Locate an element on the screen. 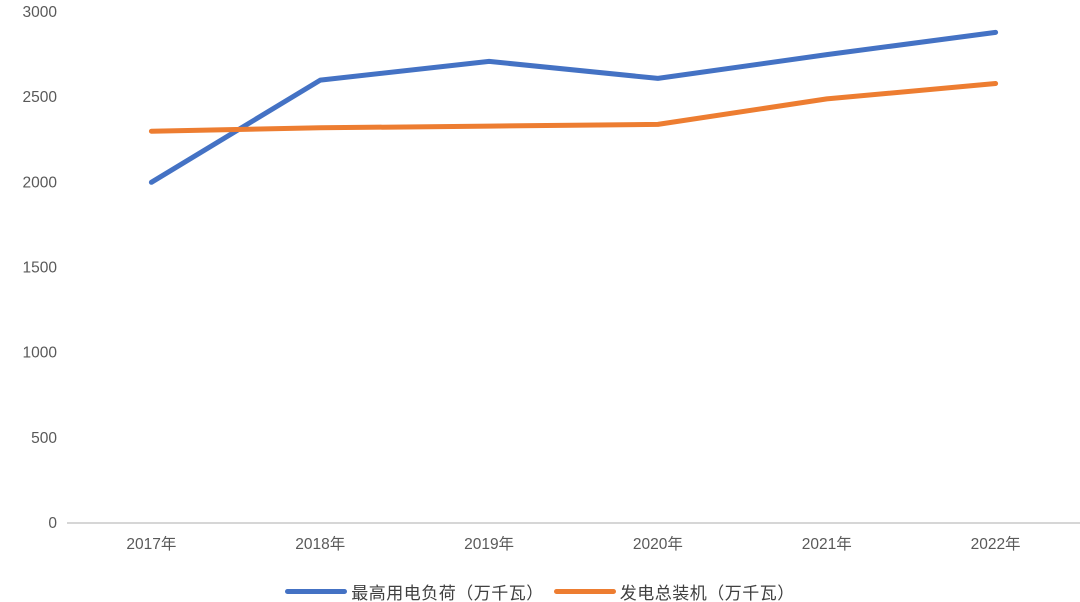  legend-item-installed-capacity: 发电总装机（万千瓦） is located at coordinates (674, 590).